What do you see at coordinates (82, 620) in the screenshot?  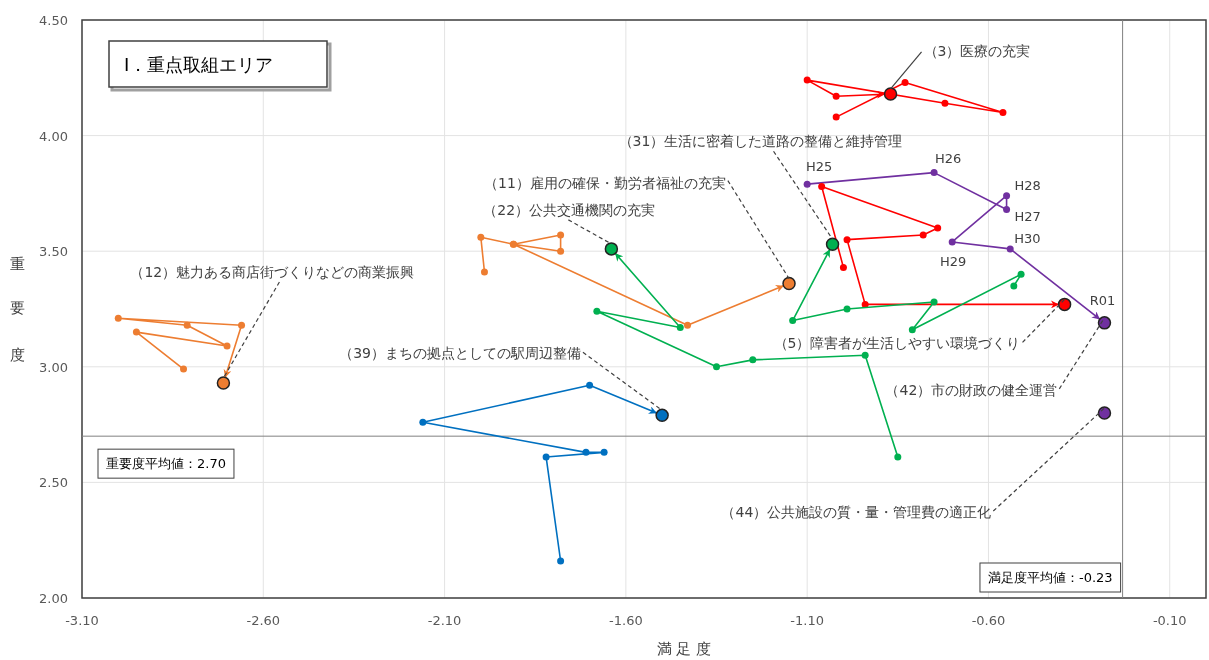 I see `x-tick-label: -3.10` at bounding box center [82, 620].